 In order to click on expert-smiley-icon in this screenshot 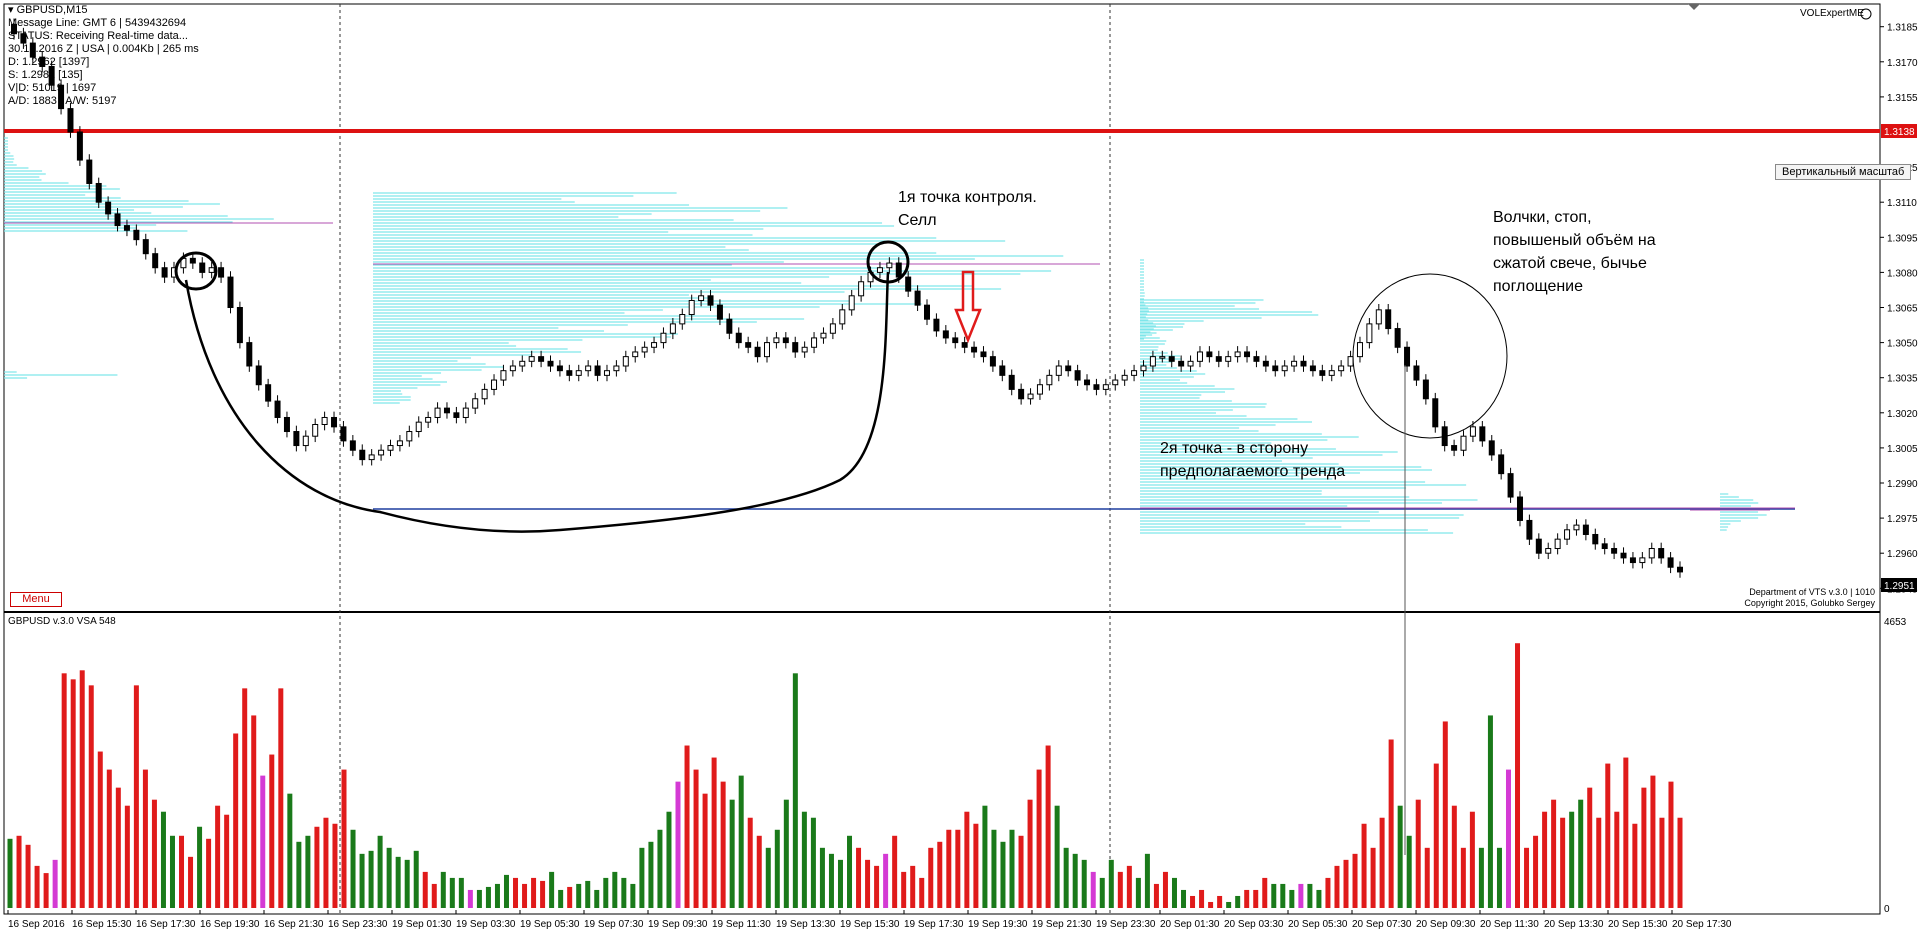, I will do `click(1866, 14)`.